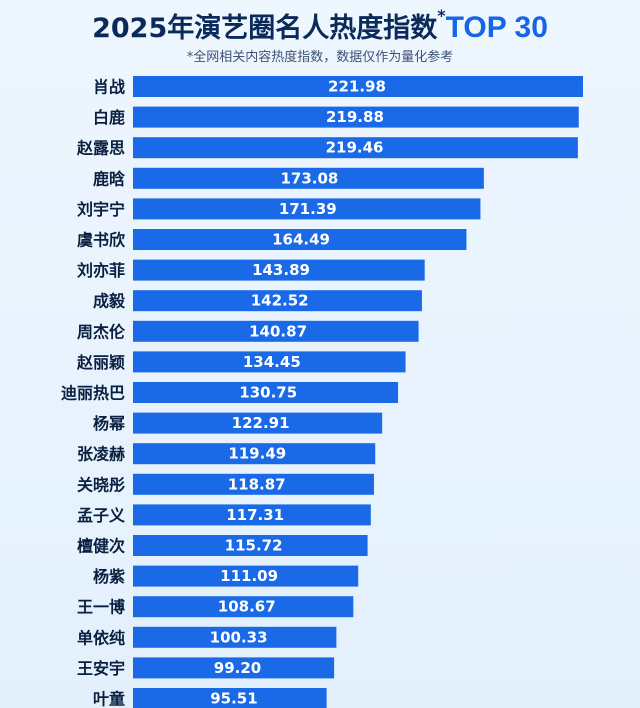  Describe the element at coordinates (101, 637) in the screenshot. I see `category-label: 单依纯` at that location.